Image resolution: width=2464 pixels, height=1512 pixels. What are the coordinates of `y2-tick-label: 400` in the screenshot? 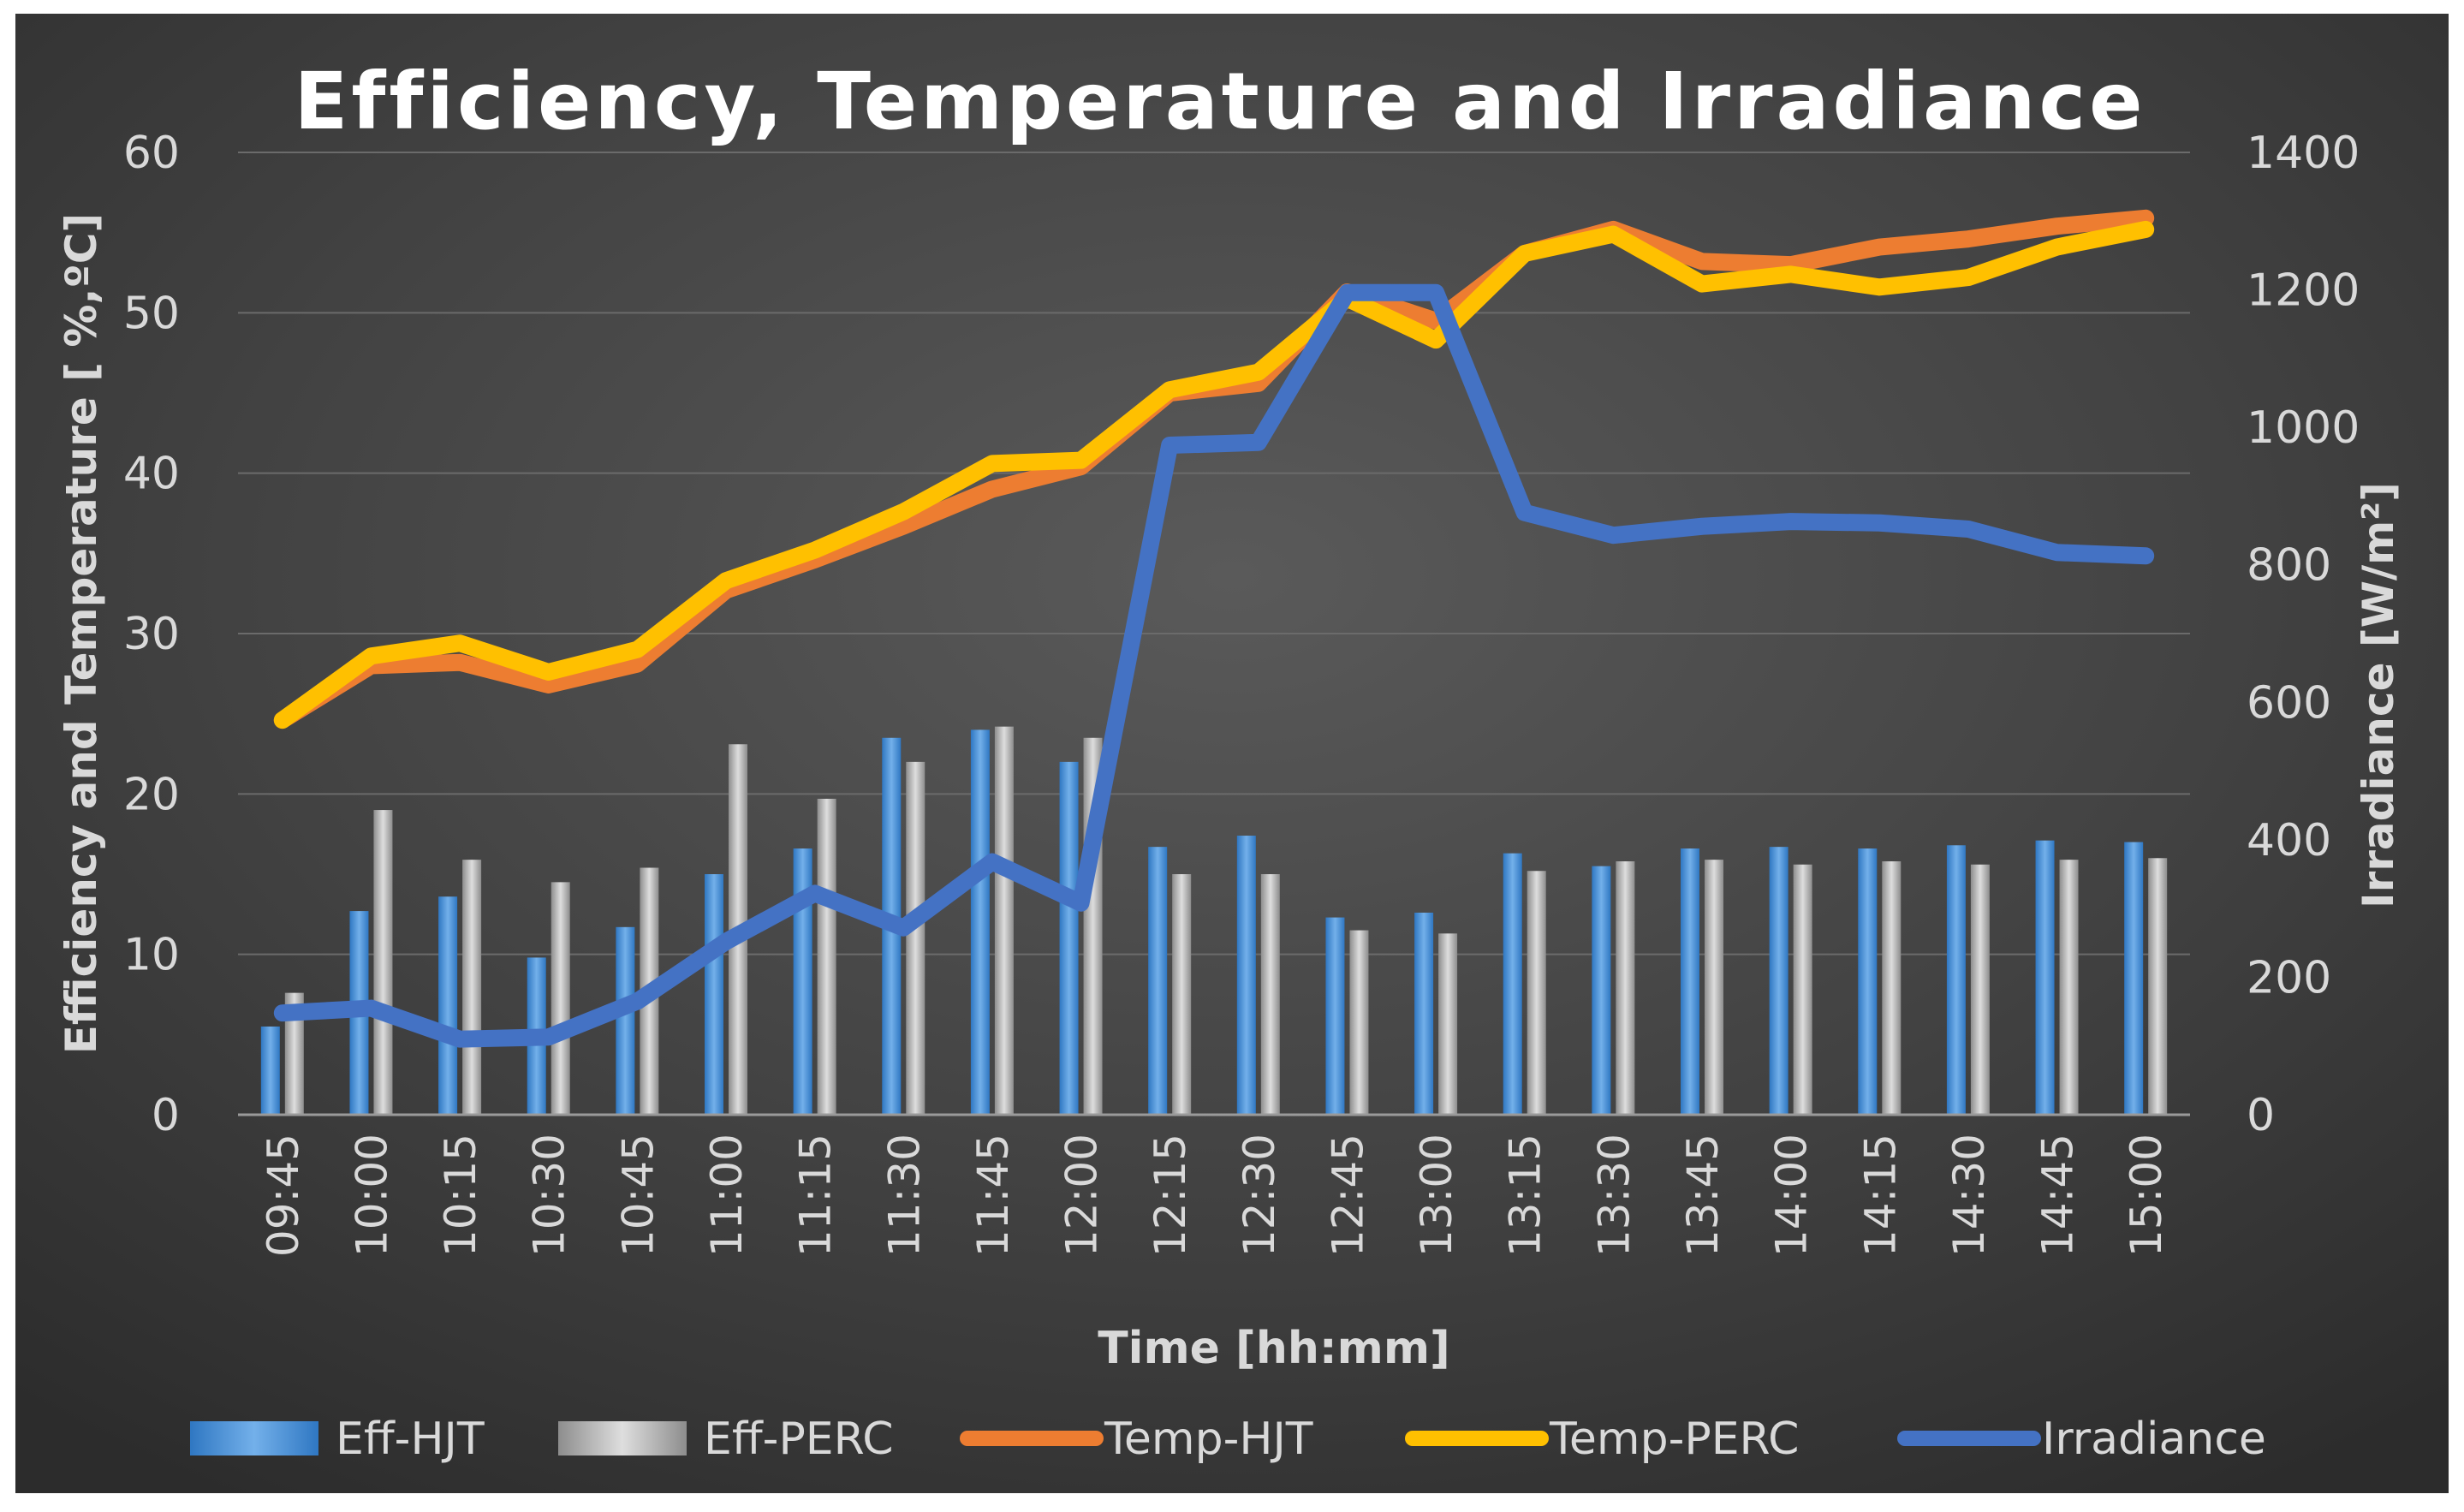 It's located at (2289, 840).